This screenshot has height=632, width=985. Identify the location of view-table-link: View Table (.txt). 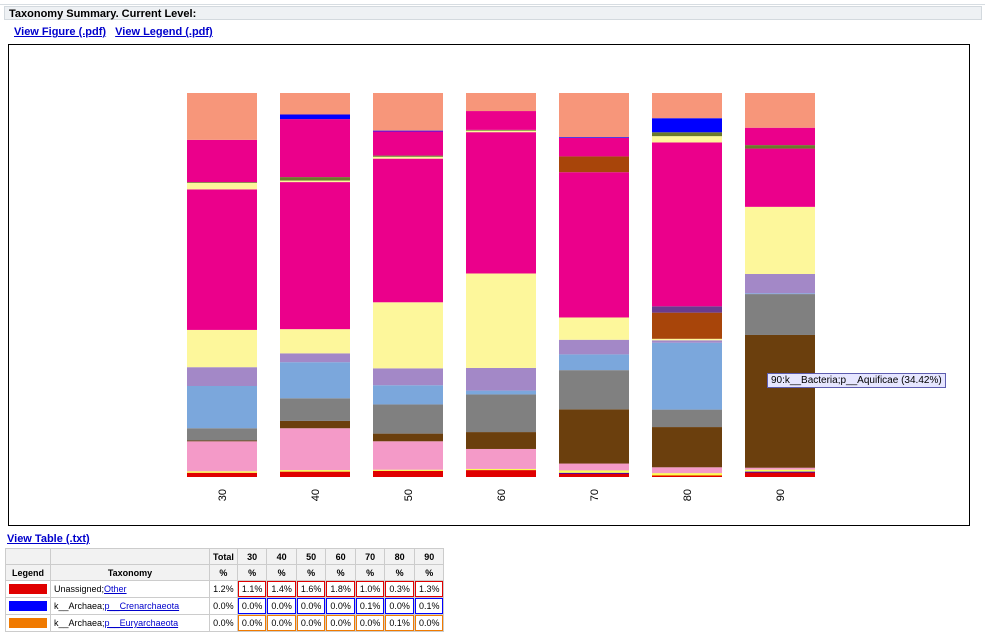
(48, 539).